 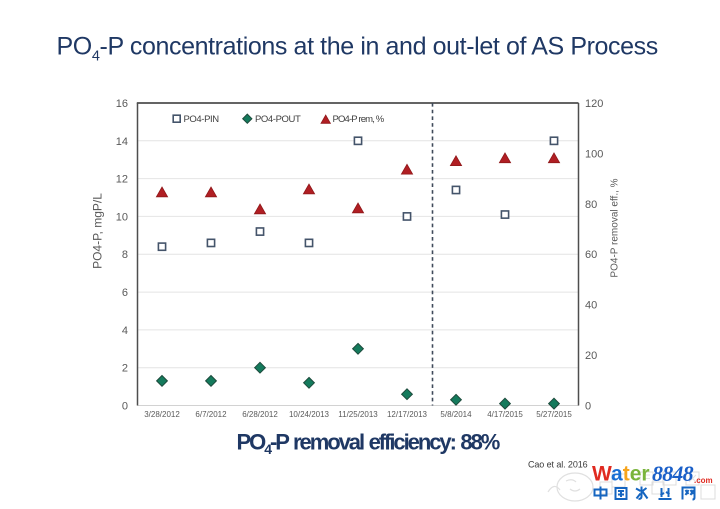 I want to click on svg-text: 2, so click(x=125, y=369).